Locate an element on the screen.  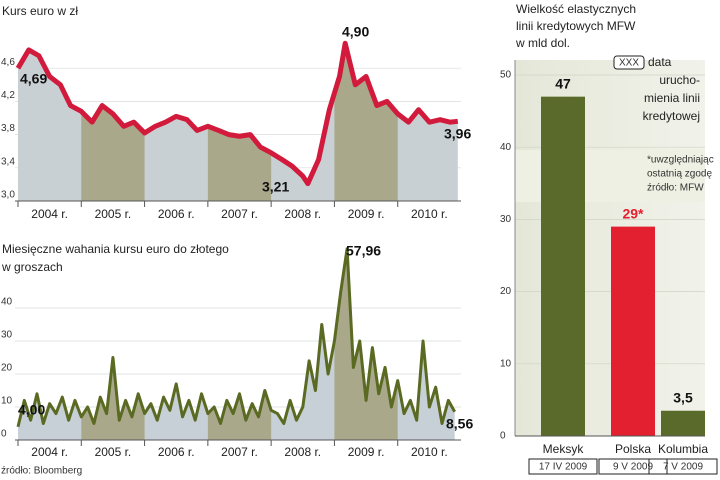
category-label: Meksyk is located at coordinates (564, 449).